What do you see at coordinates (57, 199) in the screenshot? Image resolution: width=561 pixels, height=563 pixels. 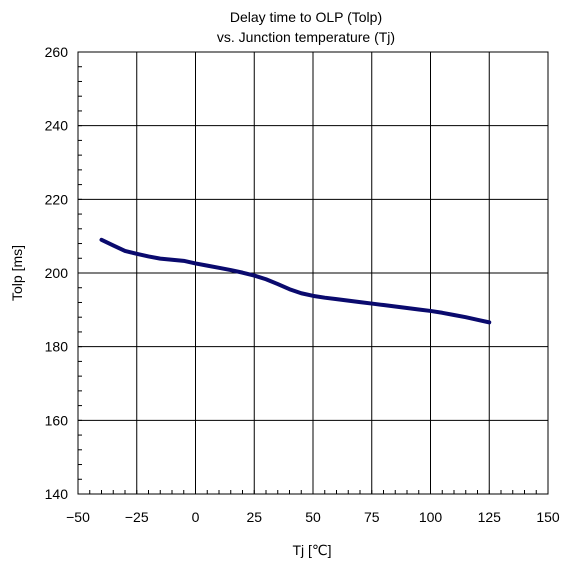 I see `y-tick-label: 220` at bounding box center [57, 199].